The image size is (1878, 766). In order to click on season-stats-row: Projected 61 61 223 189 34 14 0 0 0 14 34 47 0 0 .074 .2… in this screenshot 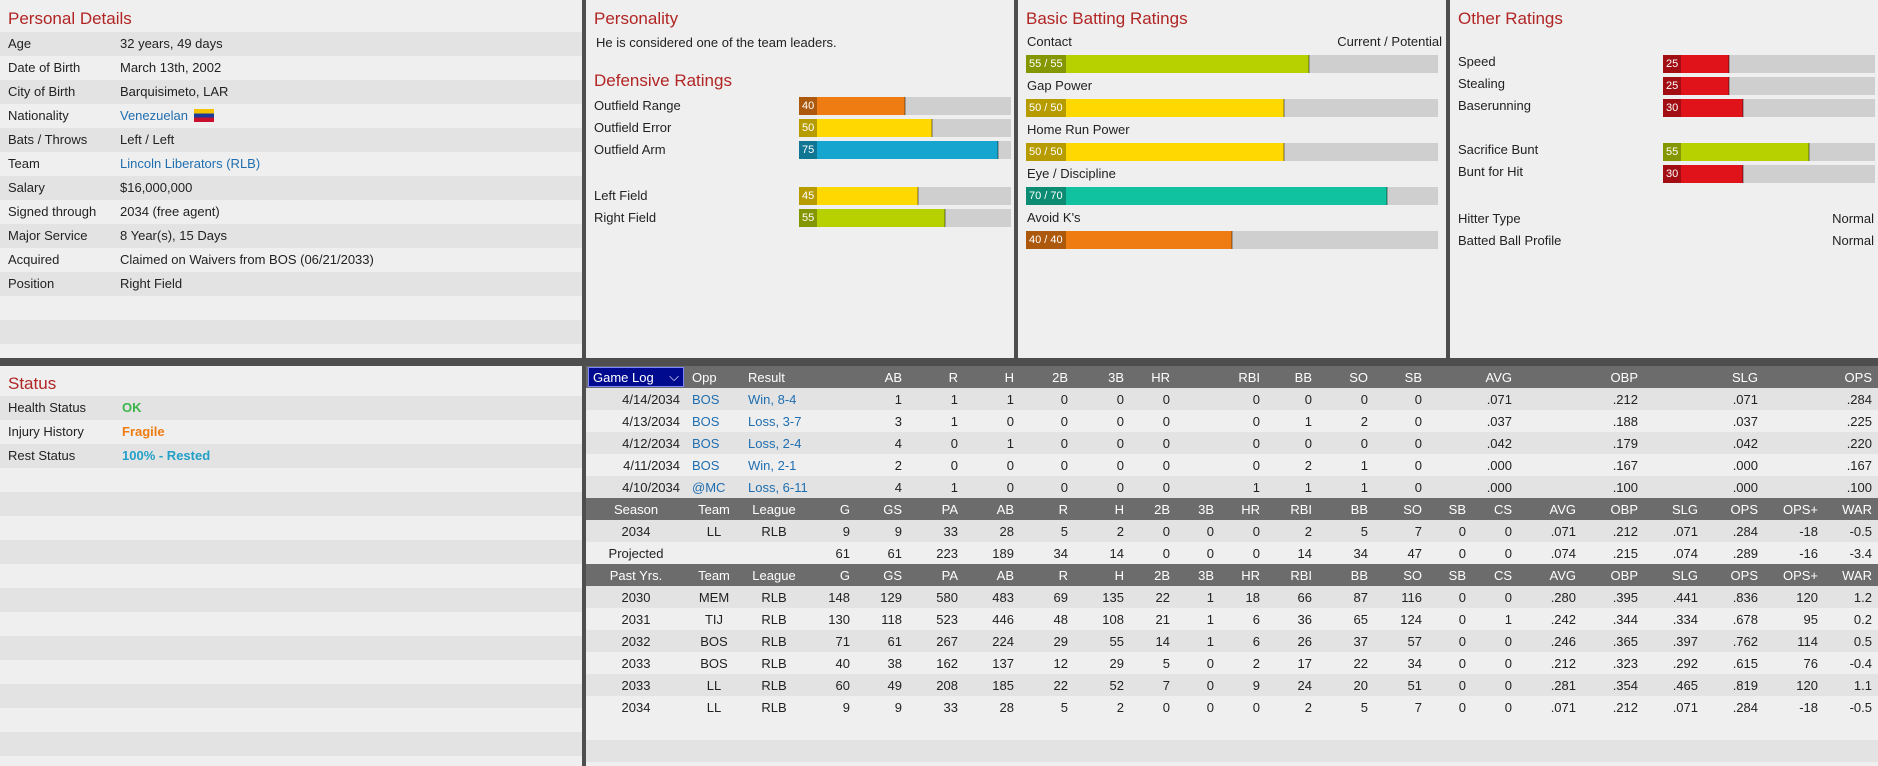, I will do `click(1232, 553)`.